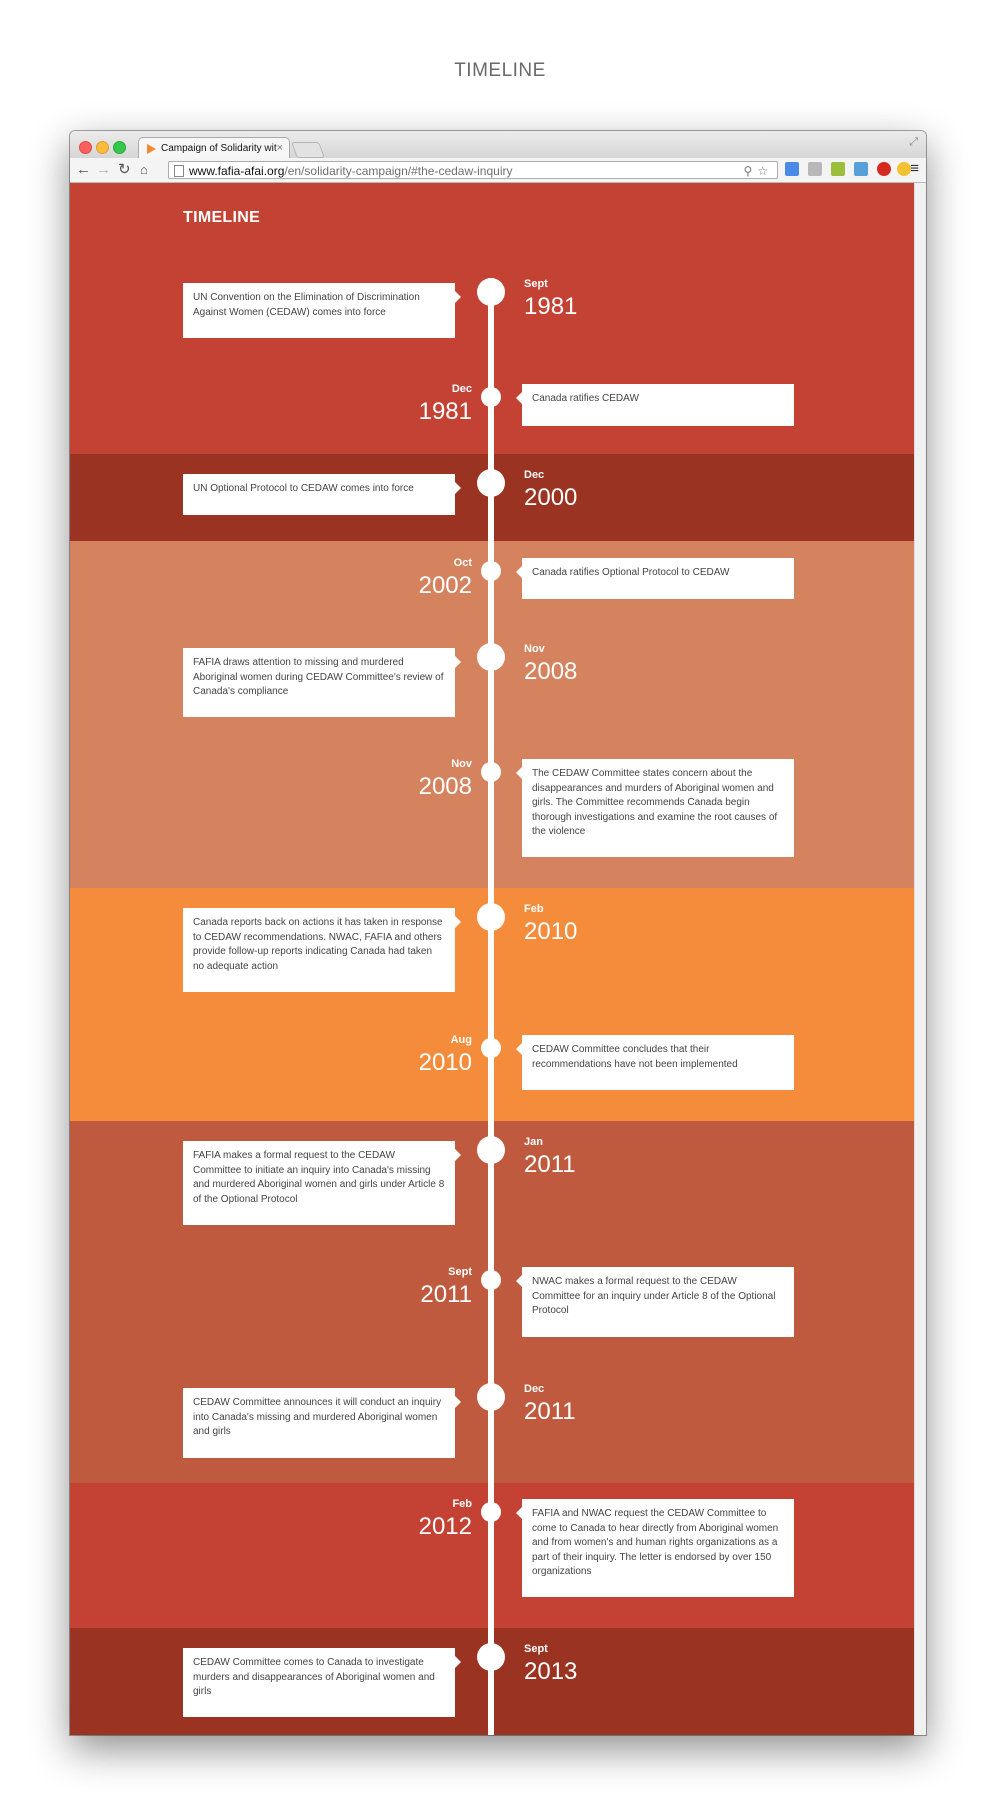 The width and height of the screenshot is (1000, 1805). What do you see at coordinates (655, 405) in the screenshot?
I see `event-card: Canada ratifies CEDAW` at bounding box center [655, 405].